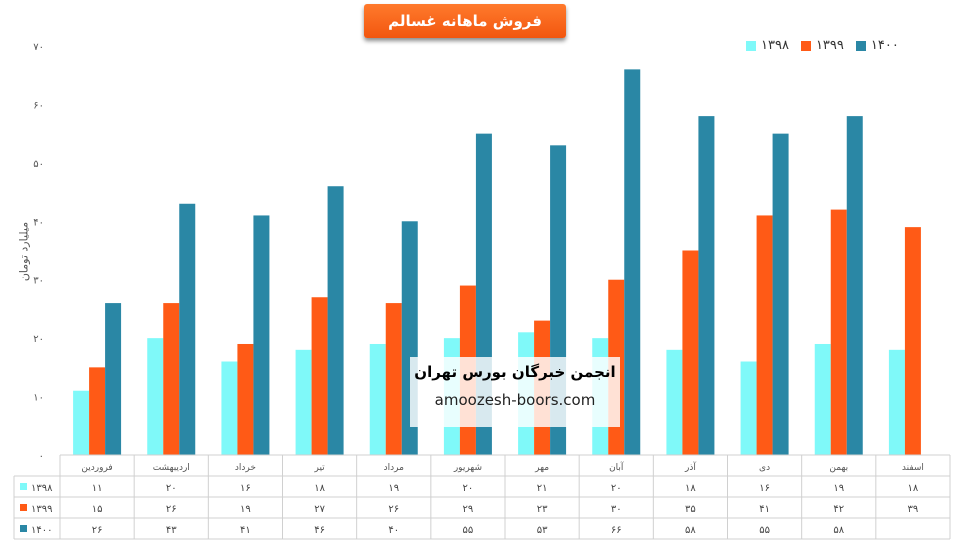 Image resolution: width=960 pixels, height=556 pixels. Describe the element at coordinates (38, 281) in the screenshot. I see `y-tick-label: ۳۰` at that location.